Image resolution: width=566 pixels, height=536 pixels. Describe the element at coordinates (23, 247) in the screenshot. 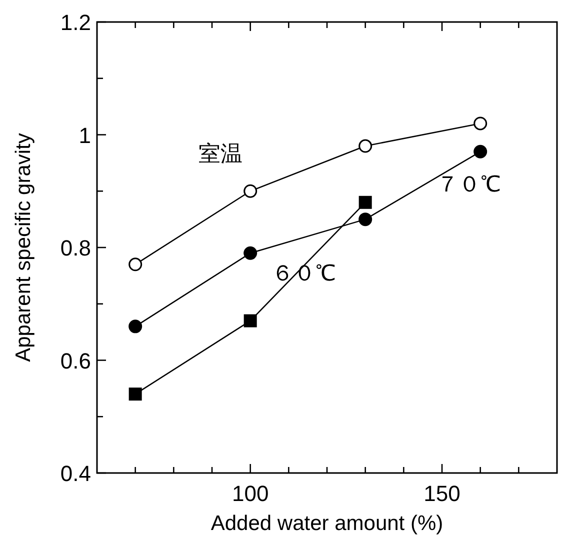

I see `y-axis-title: Apparent specific gravity` at that location.